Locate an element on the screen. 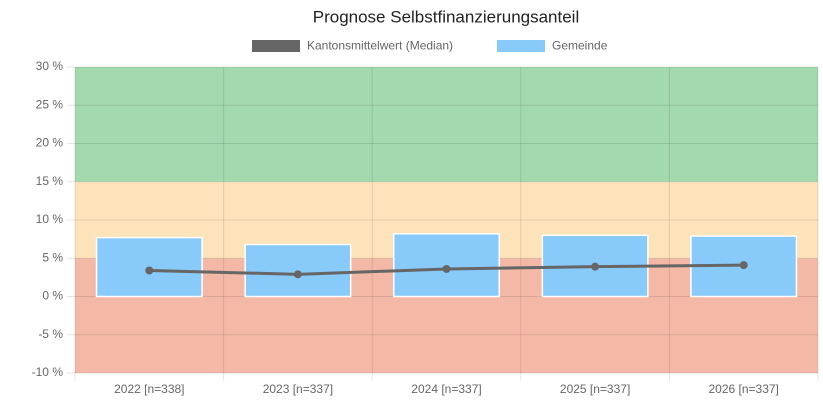 This screenshot has height=405, width=823. y-tick-label: 10 % is located at coordinates (50, 219).